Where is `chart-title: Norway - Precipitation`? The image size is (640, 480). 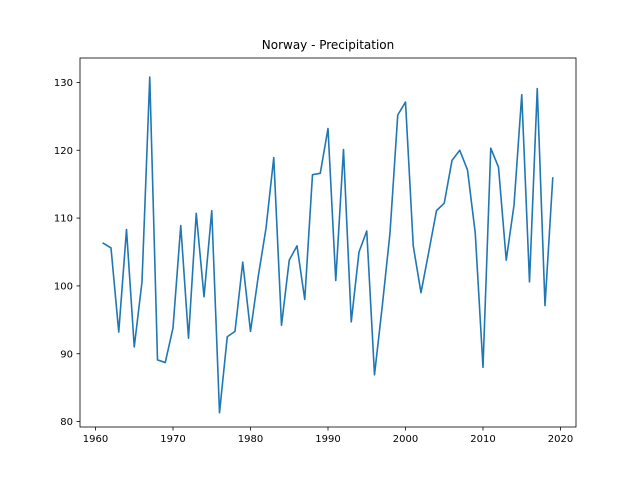
chart-title: Norway - Precipitation is located at coordinates (328, 45).